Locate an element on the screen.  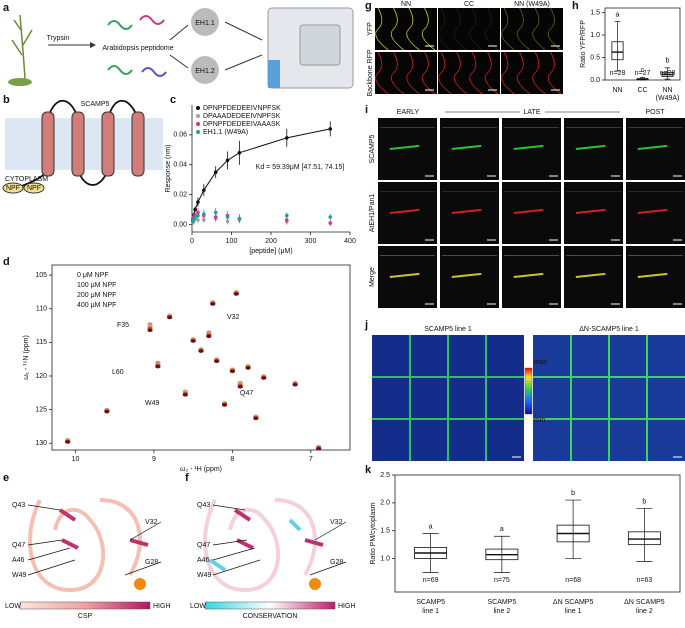
panel-label: a is located at coordinates (6, 8).